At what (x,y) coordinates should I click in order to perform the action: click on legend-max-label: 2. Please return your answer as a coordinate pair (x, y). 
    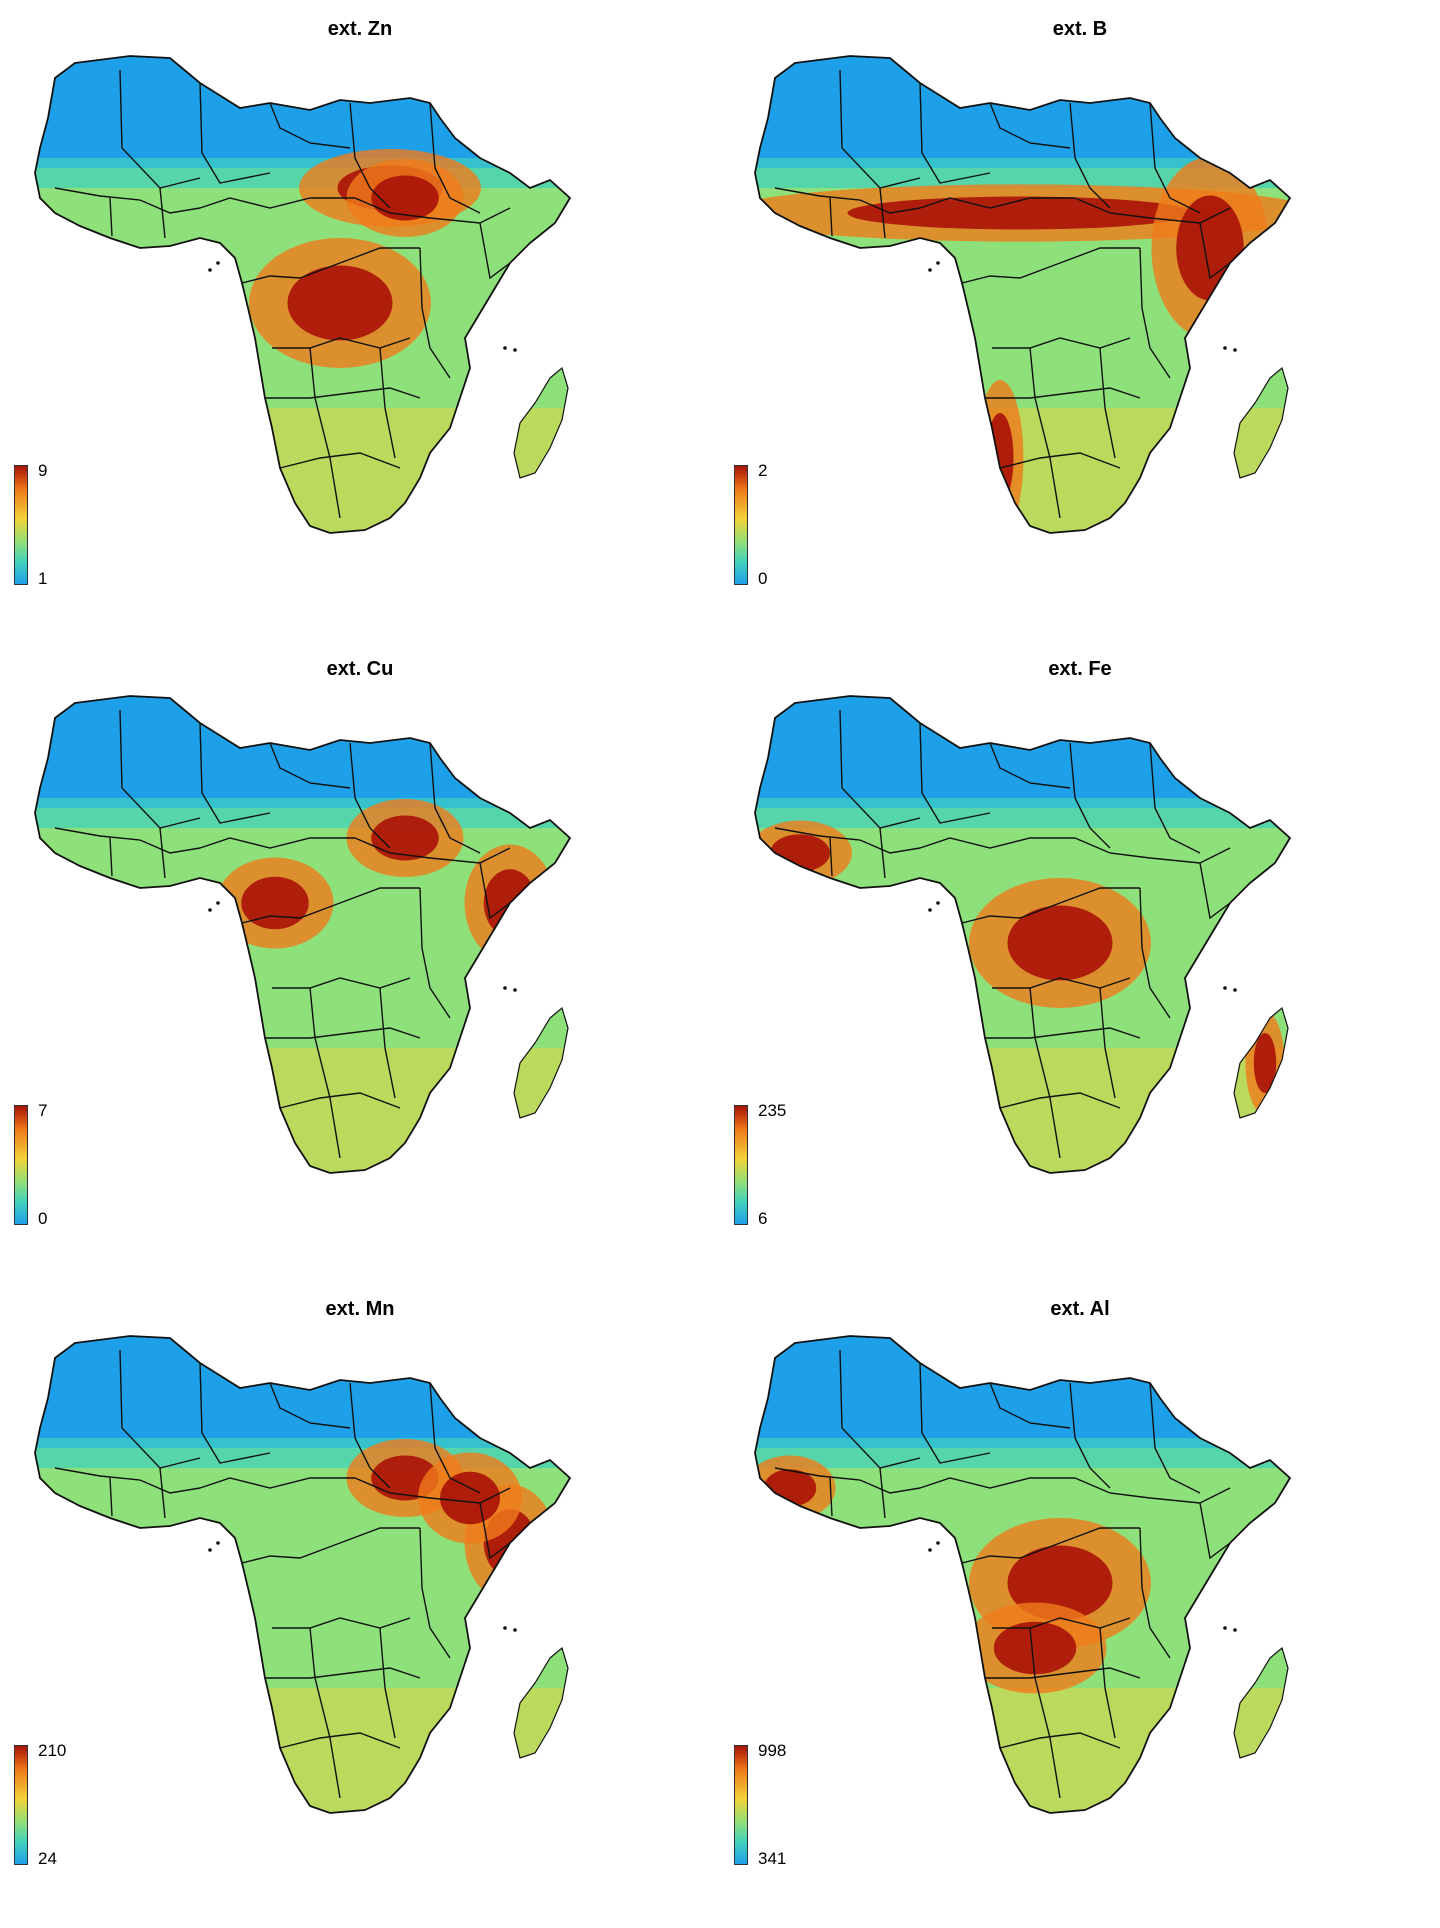
    Looking at the image, I should click on (763, 470).